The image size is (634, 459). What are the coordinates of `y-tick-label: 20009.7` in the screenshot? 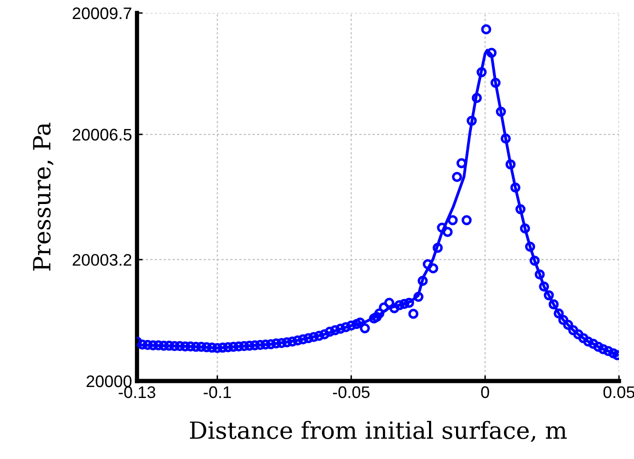 It's located at (102, 13).